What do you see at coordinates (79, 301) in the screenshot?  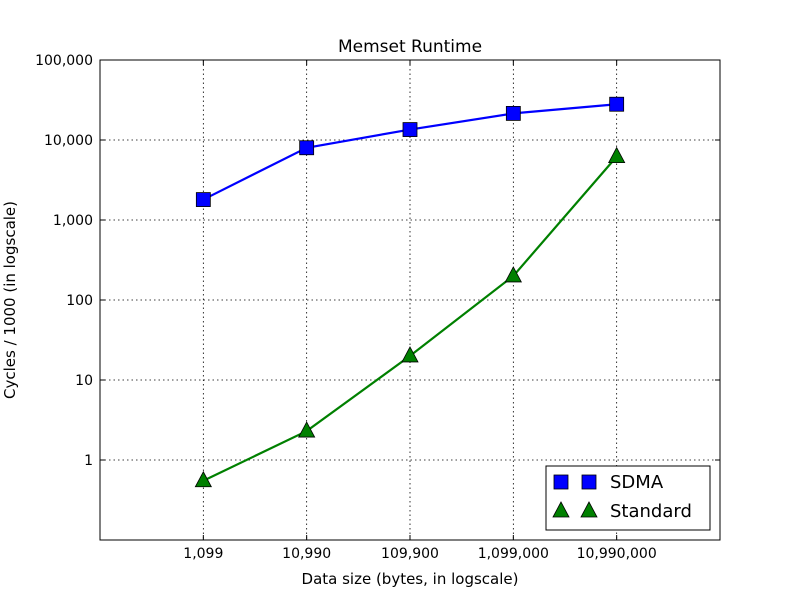 I see `y-tick-label: 100` at bounding box center [79, 301].